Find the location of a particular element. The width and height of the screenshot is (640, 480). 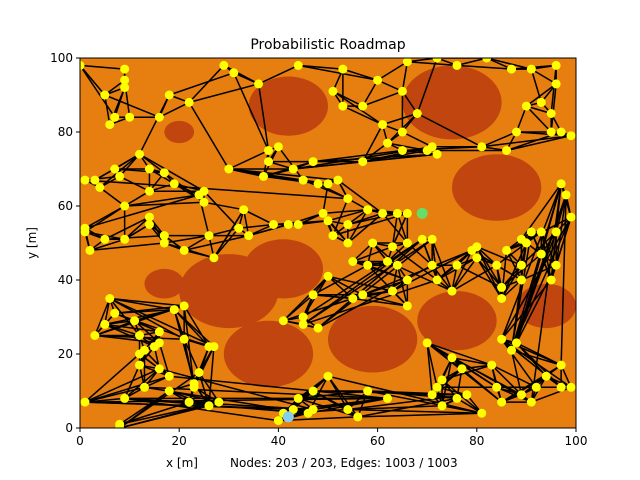

y-tick-label-60: 60 is located at coordinates (65, 206).